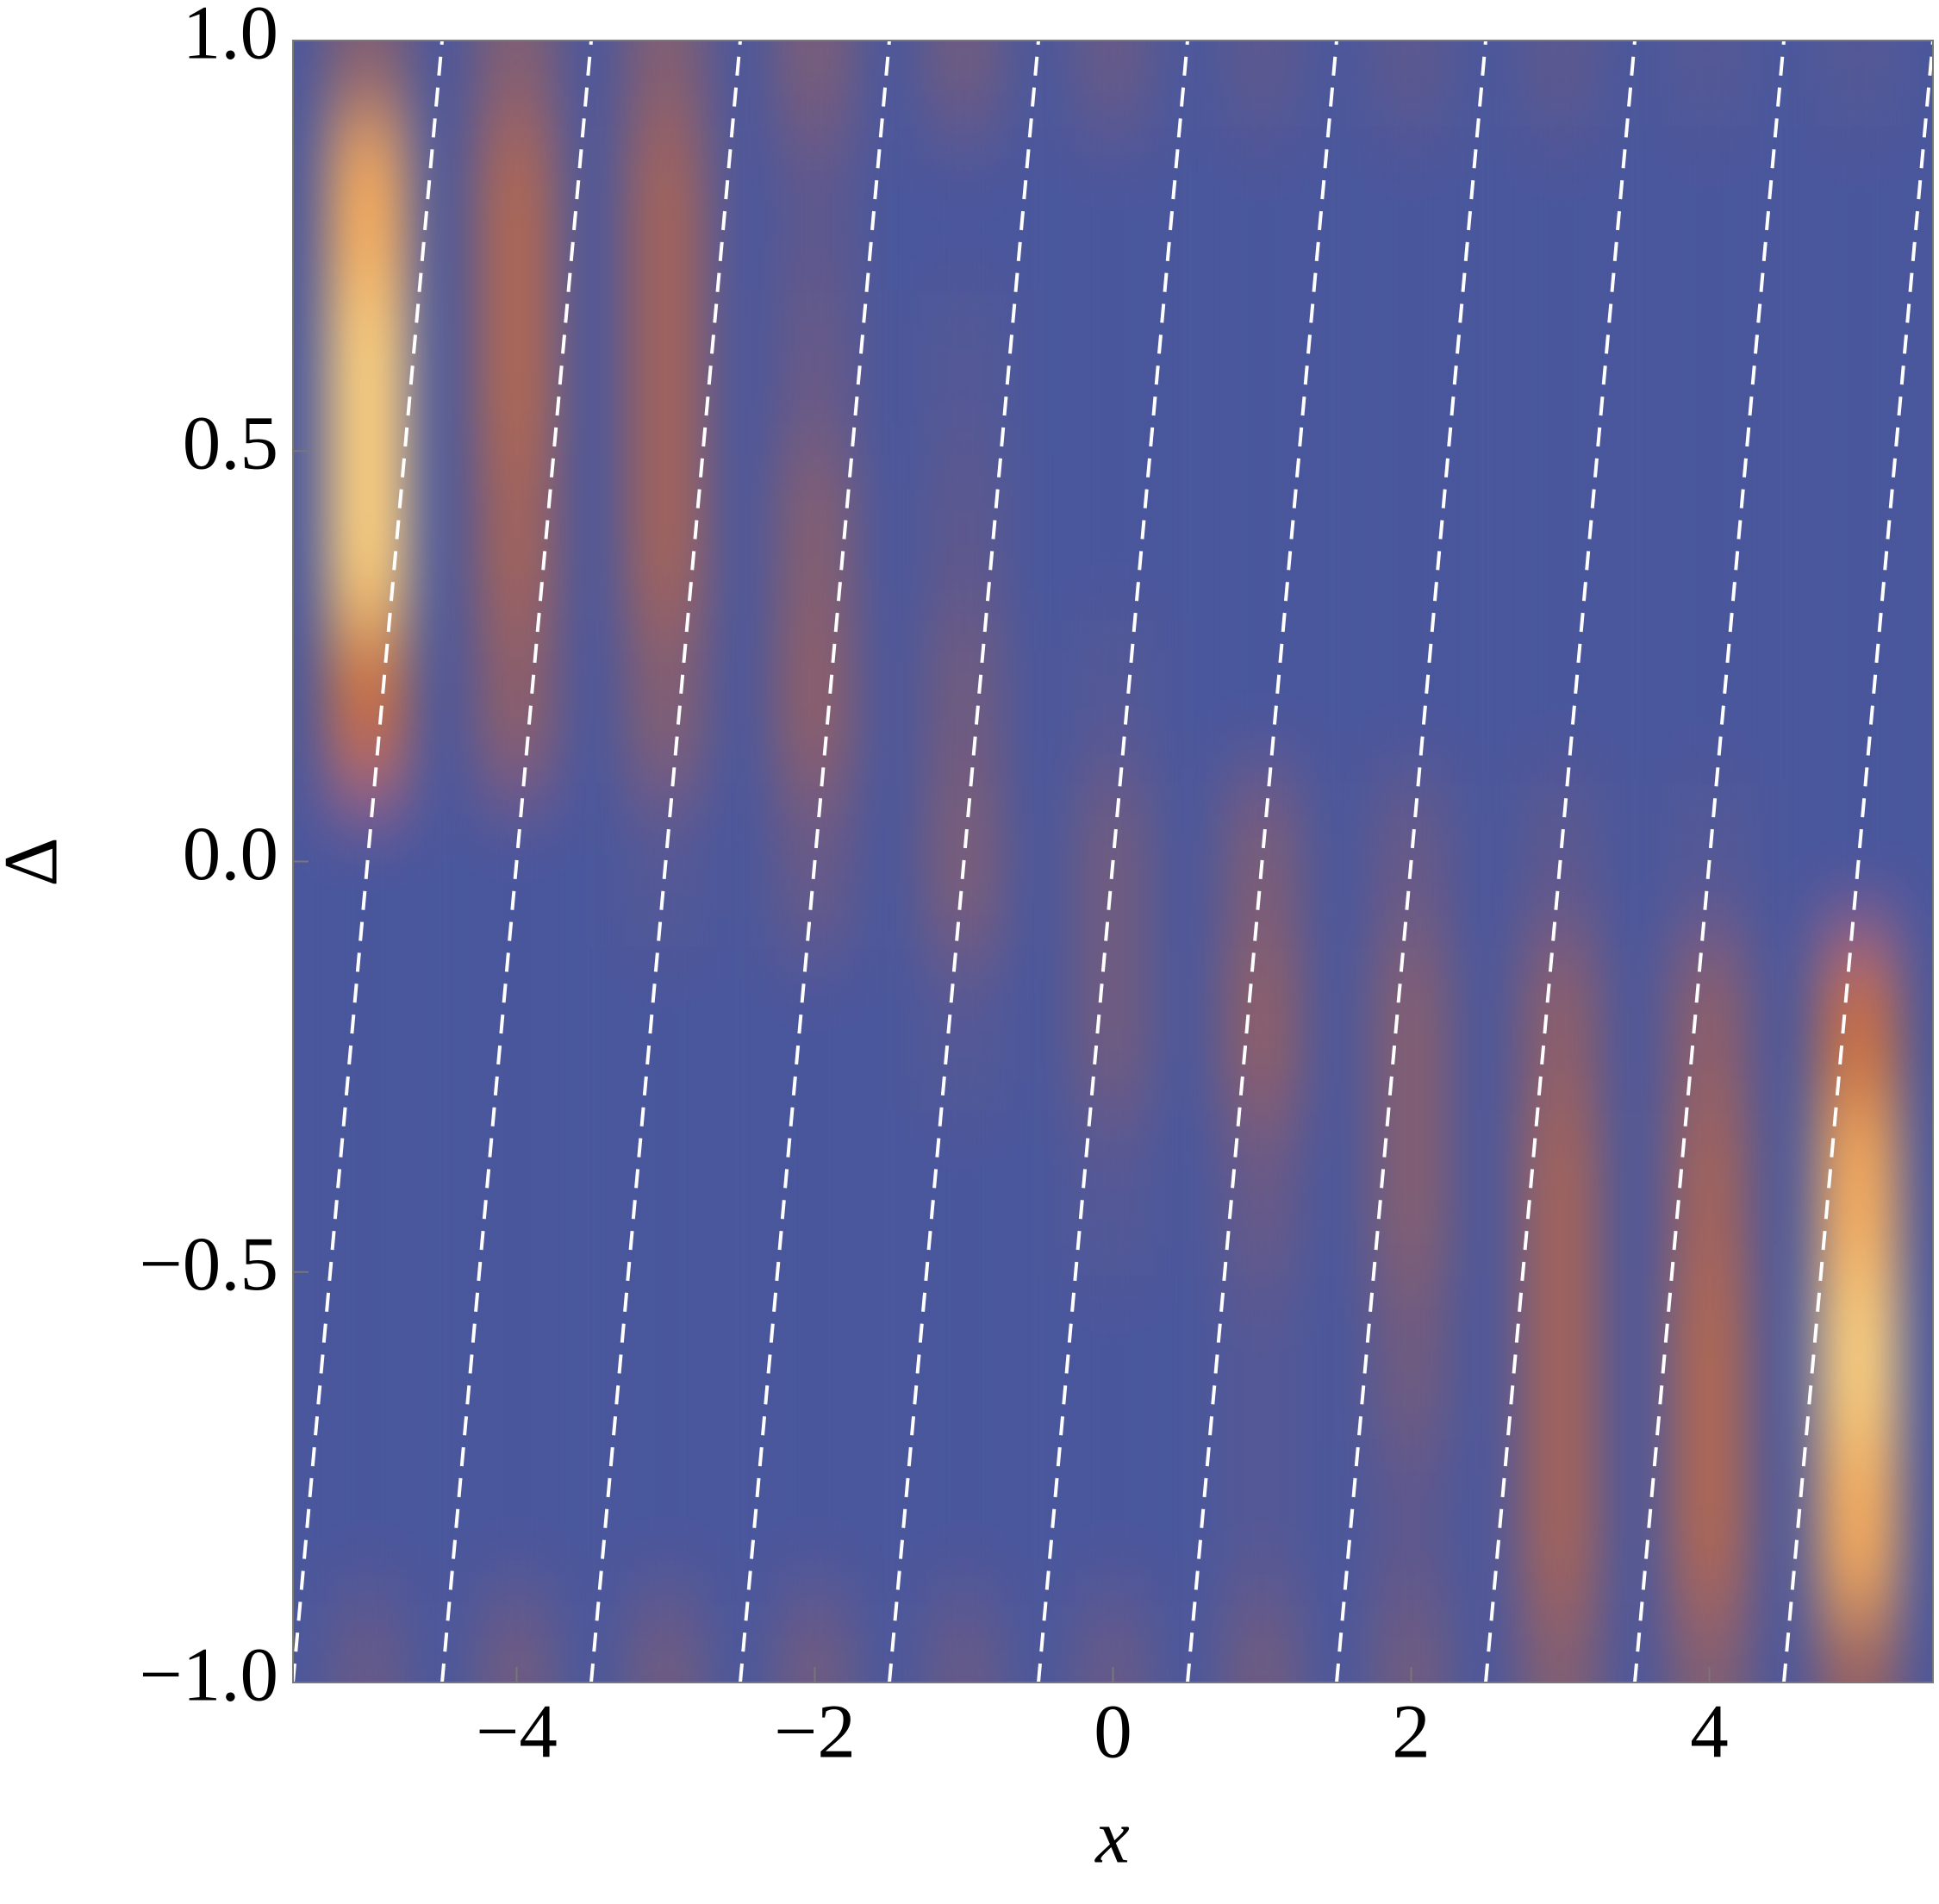 The width and height of the screenshot is (1939, 1904). Describe the element at coordinates (517, 1731) in the screenshot. I see `x-tick-label: −4` at that location.